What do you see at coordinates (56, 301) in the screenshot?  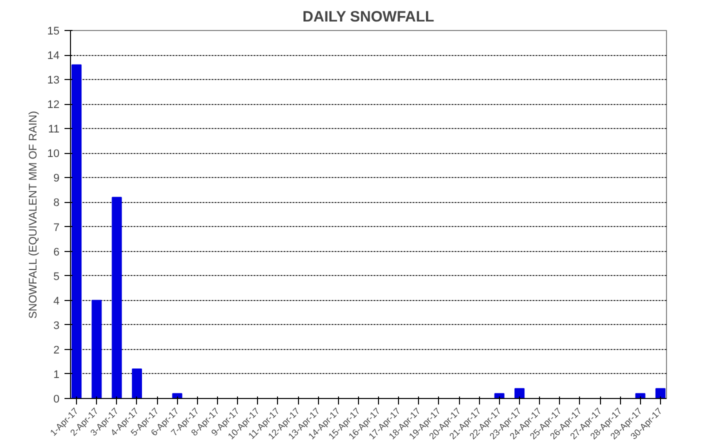 I see `y-tick-label: 4` at bounding box center [56, 301].